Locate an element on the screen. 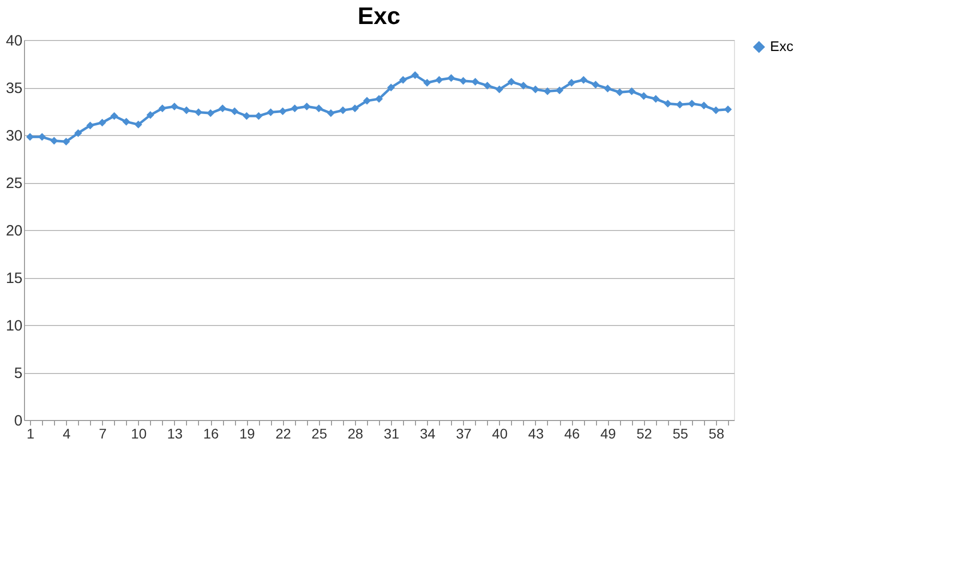 This screenshot has height=583, width=963. y-tick-label: 0 is located at coordinates (18, 421).